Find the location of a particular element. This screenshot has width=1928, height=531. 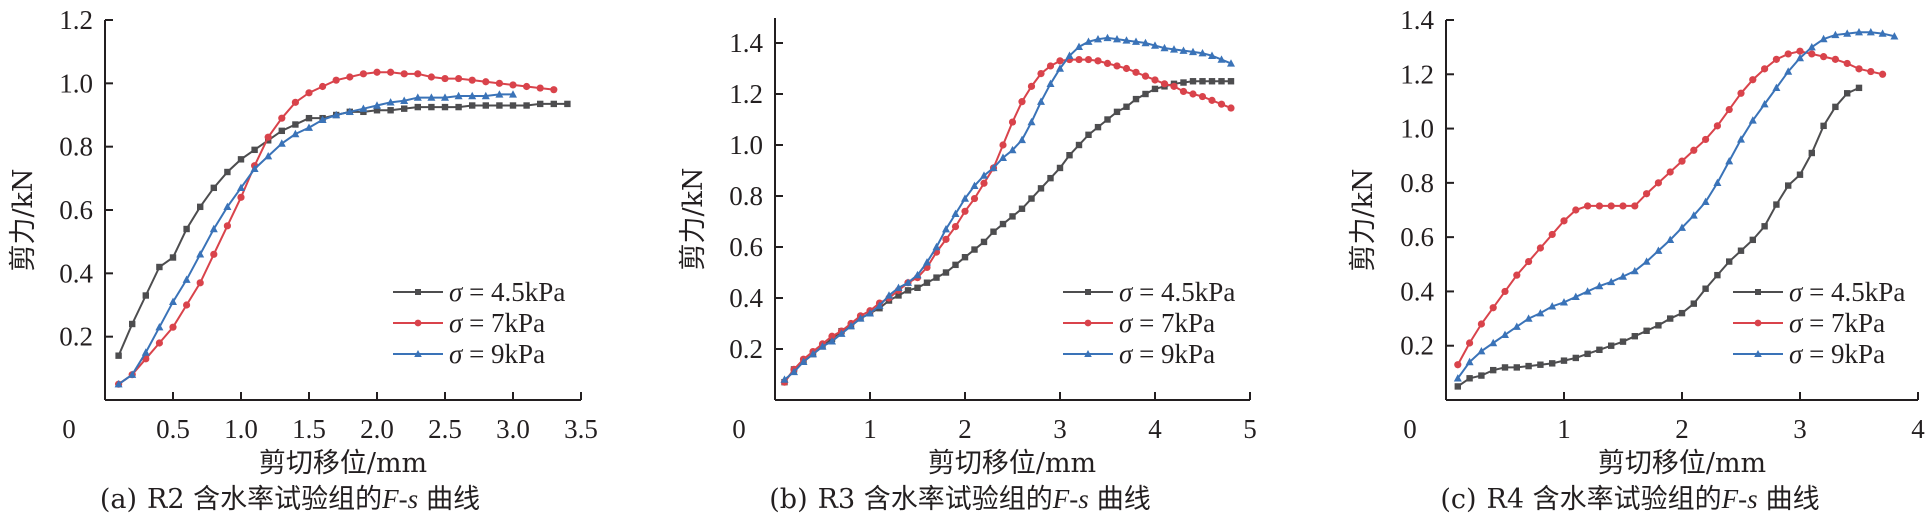

y-tick-label: 0.2 is located at coordinates (746, 349).